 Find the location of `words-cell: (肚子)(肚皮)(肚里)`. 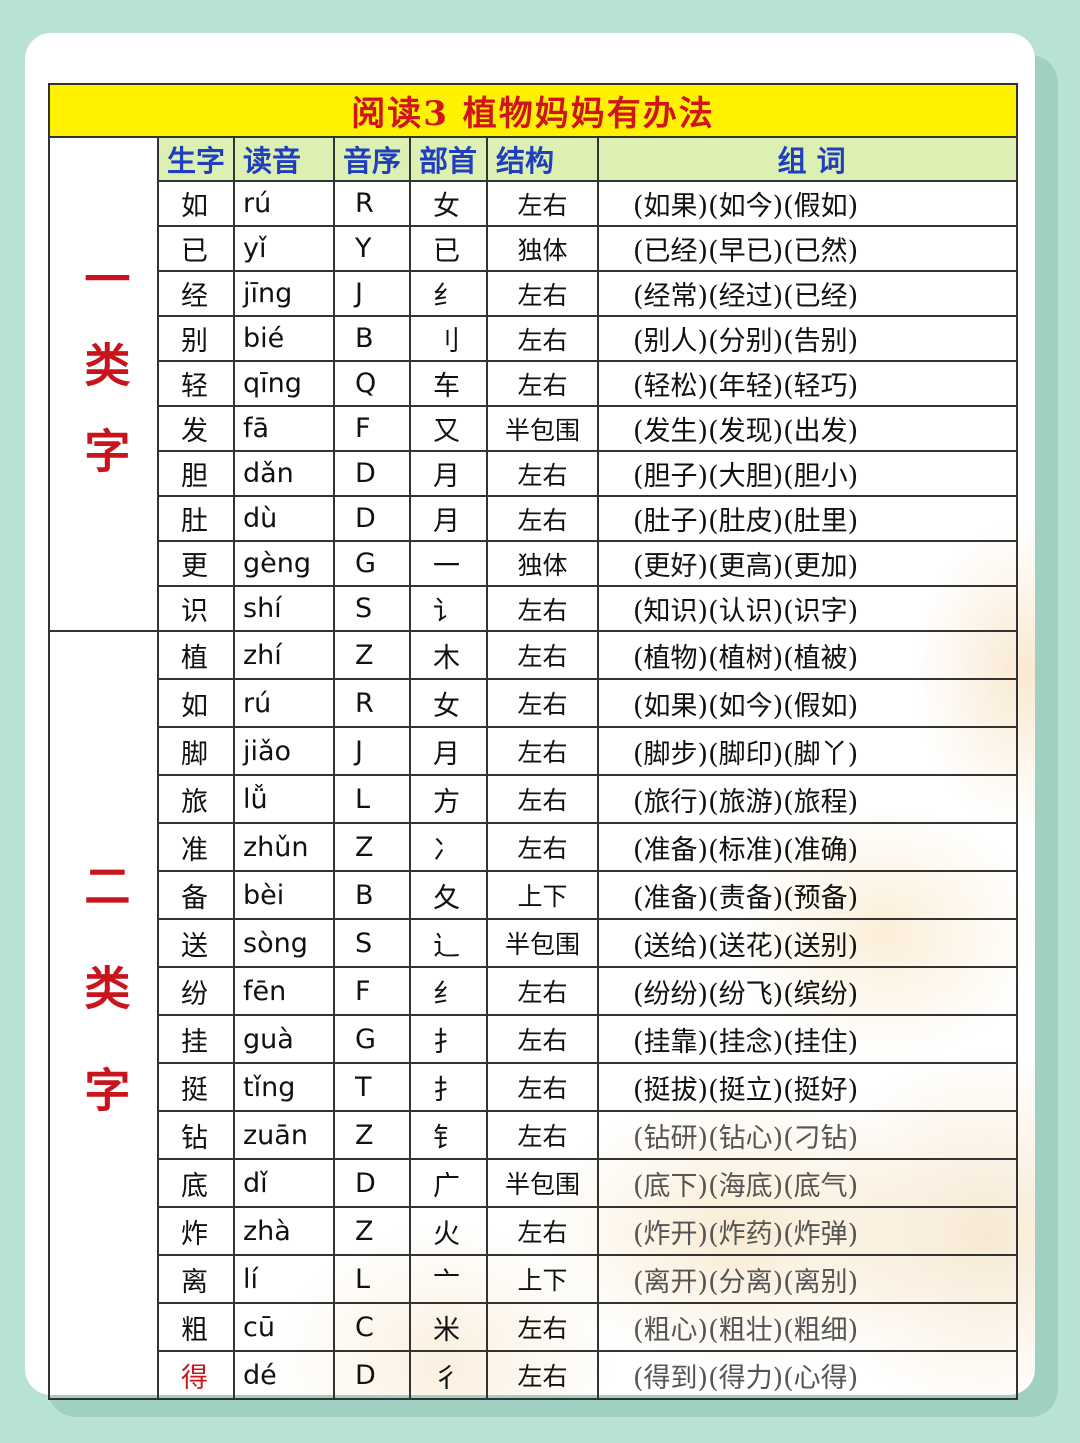

words-cell: (肚子)(肚皮)(肚里) is located at coordinates (807, 518).